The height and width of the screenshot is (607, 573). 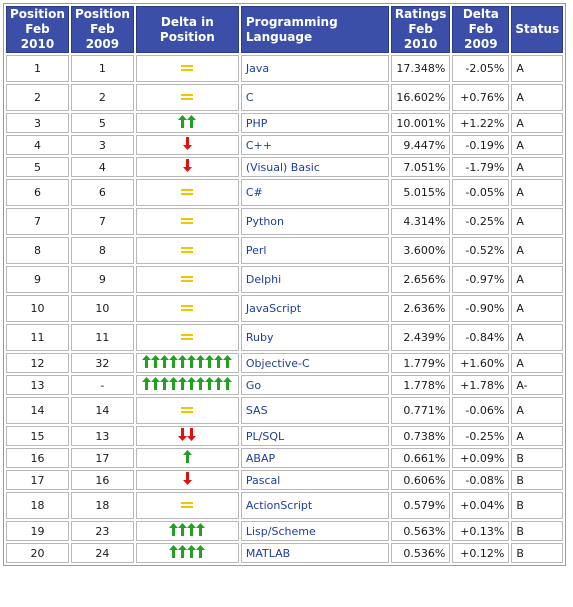 What do you see at coordinates (254, 192) in the screenshot?
I see `language-link: C#` at bounding box center [254, 192].